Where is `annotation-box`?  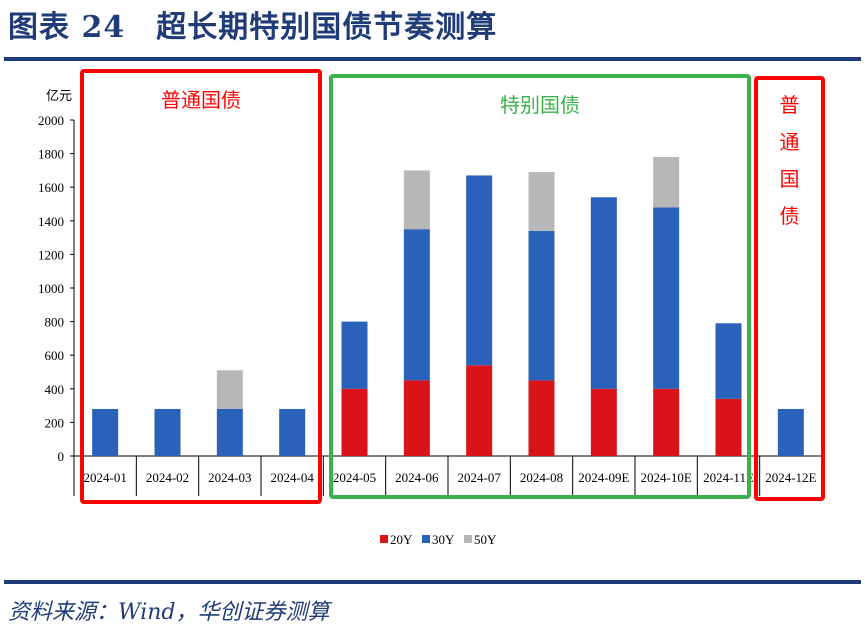
annotation-box is located at coordinates (789, 288).